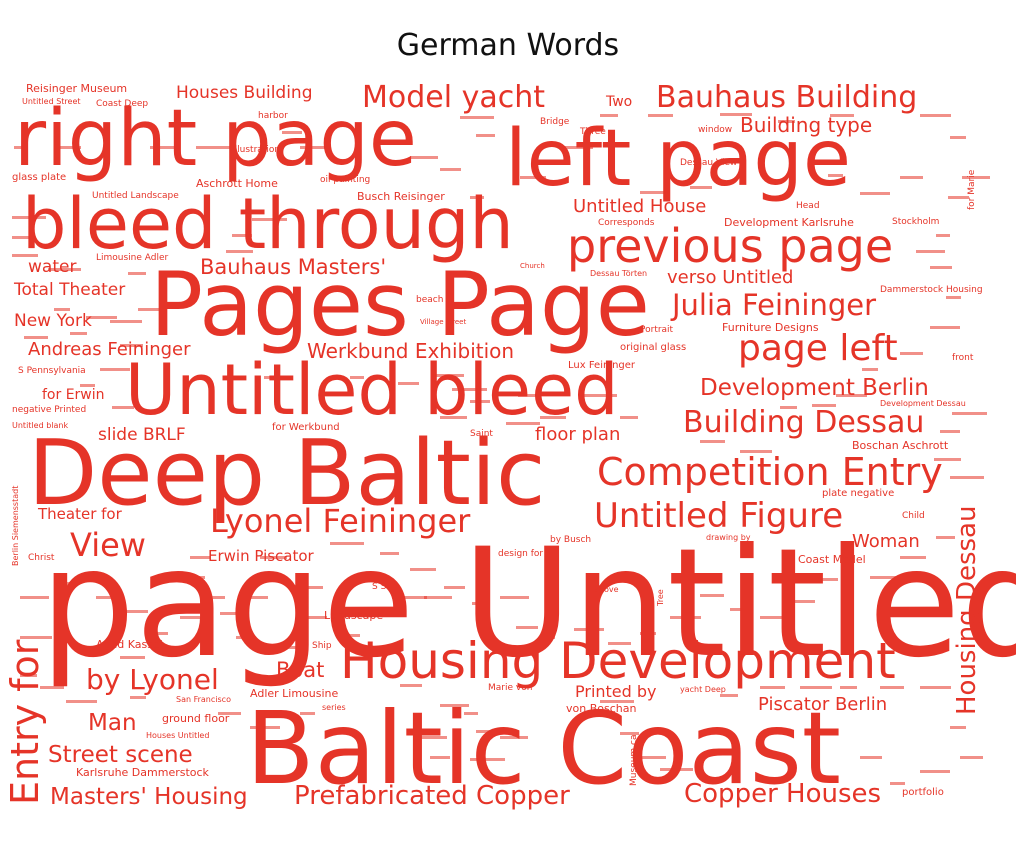 Image resolution: width=1016 pixels, height=848 pixels. What do you see at coordinates (379, 587) in the screenshot?
I see `cloud-word: S S` at bounding box center [379, 587].